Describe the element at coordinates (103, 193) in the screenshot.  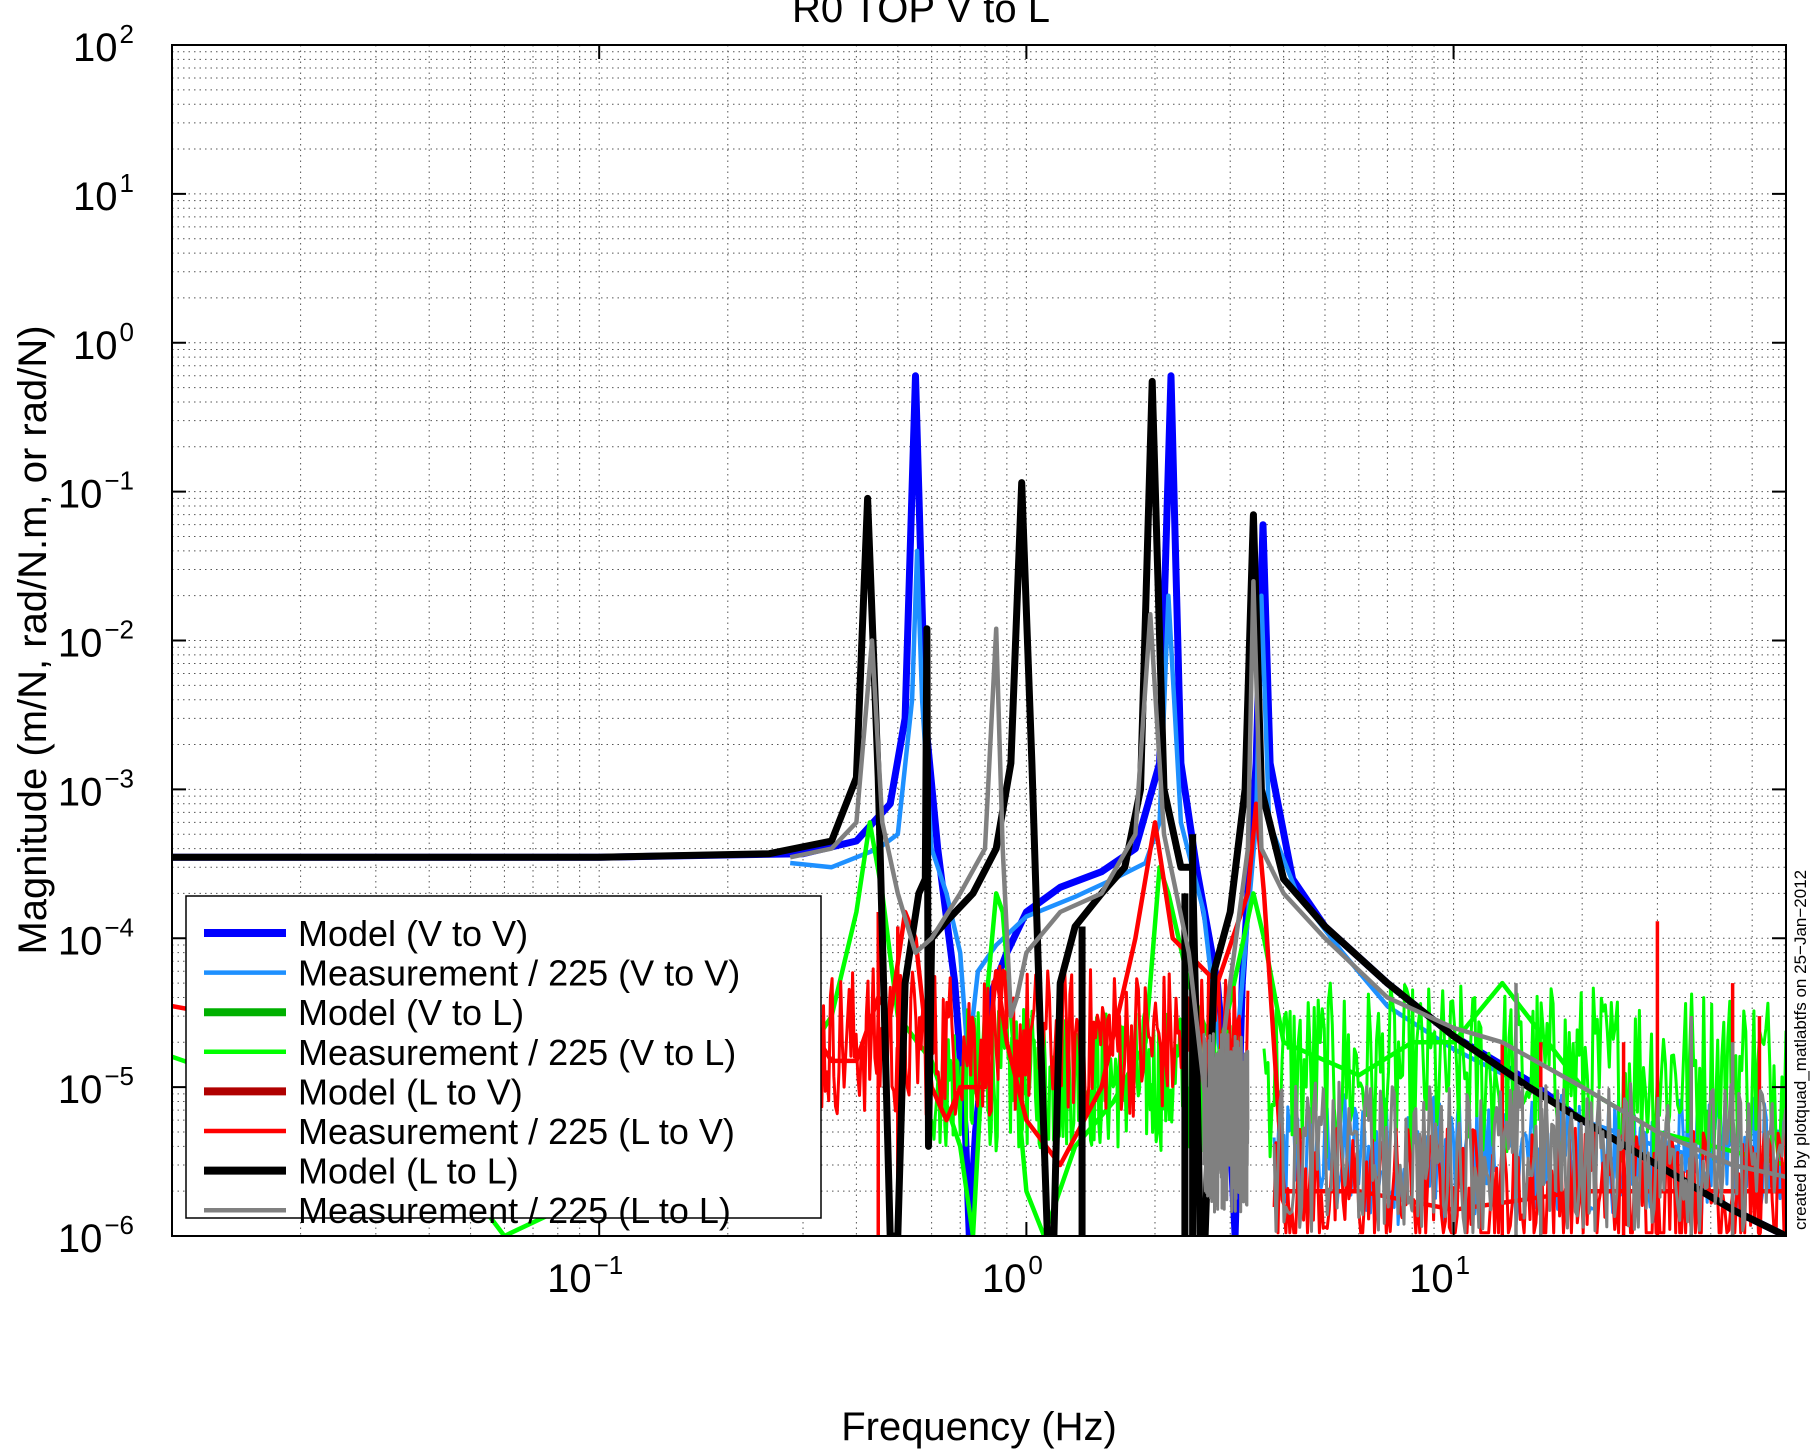
I see `y-tick-label: 10¹` at that location.